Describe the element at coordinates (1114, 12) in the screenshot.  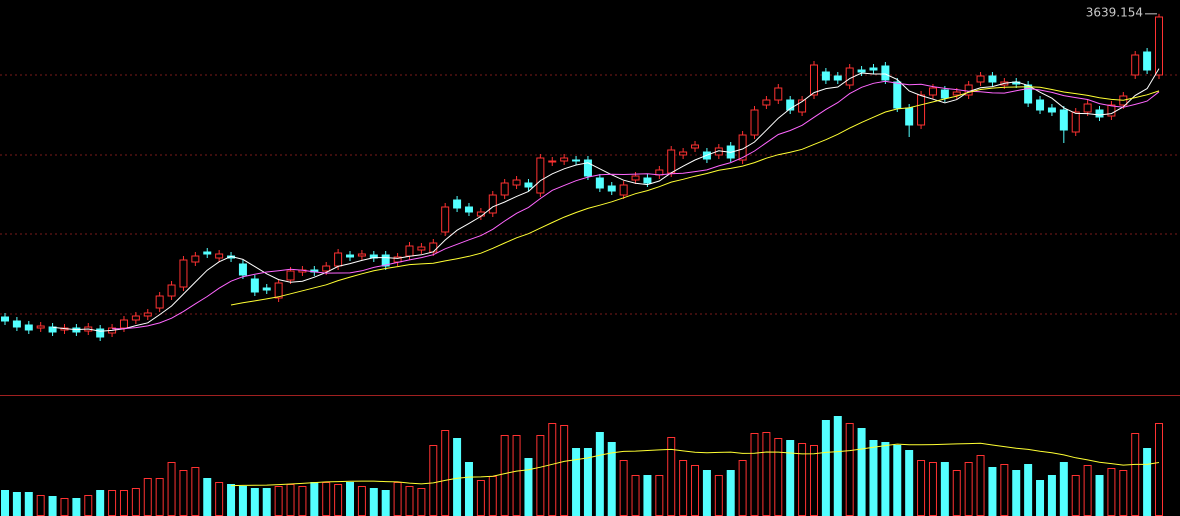
I see `max-label: 3639.154` at that location.